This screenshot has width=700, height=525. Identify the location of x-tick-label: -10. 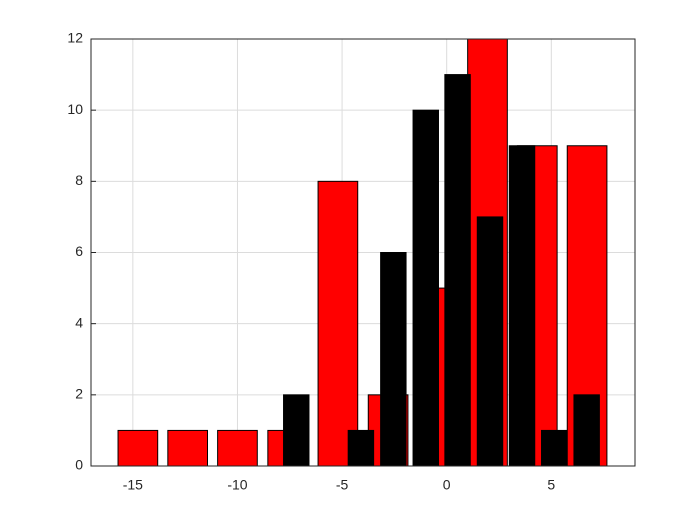
(237, 485).